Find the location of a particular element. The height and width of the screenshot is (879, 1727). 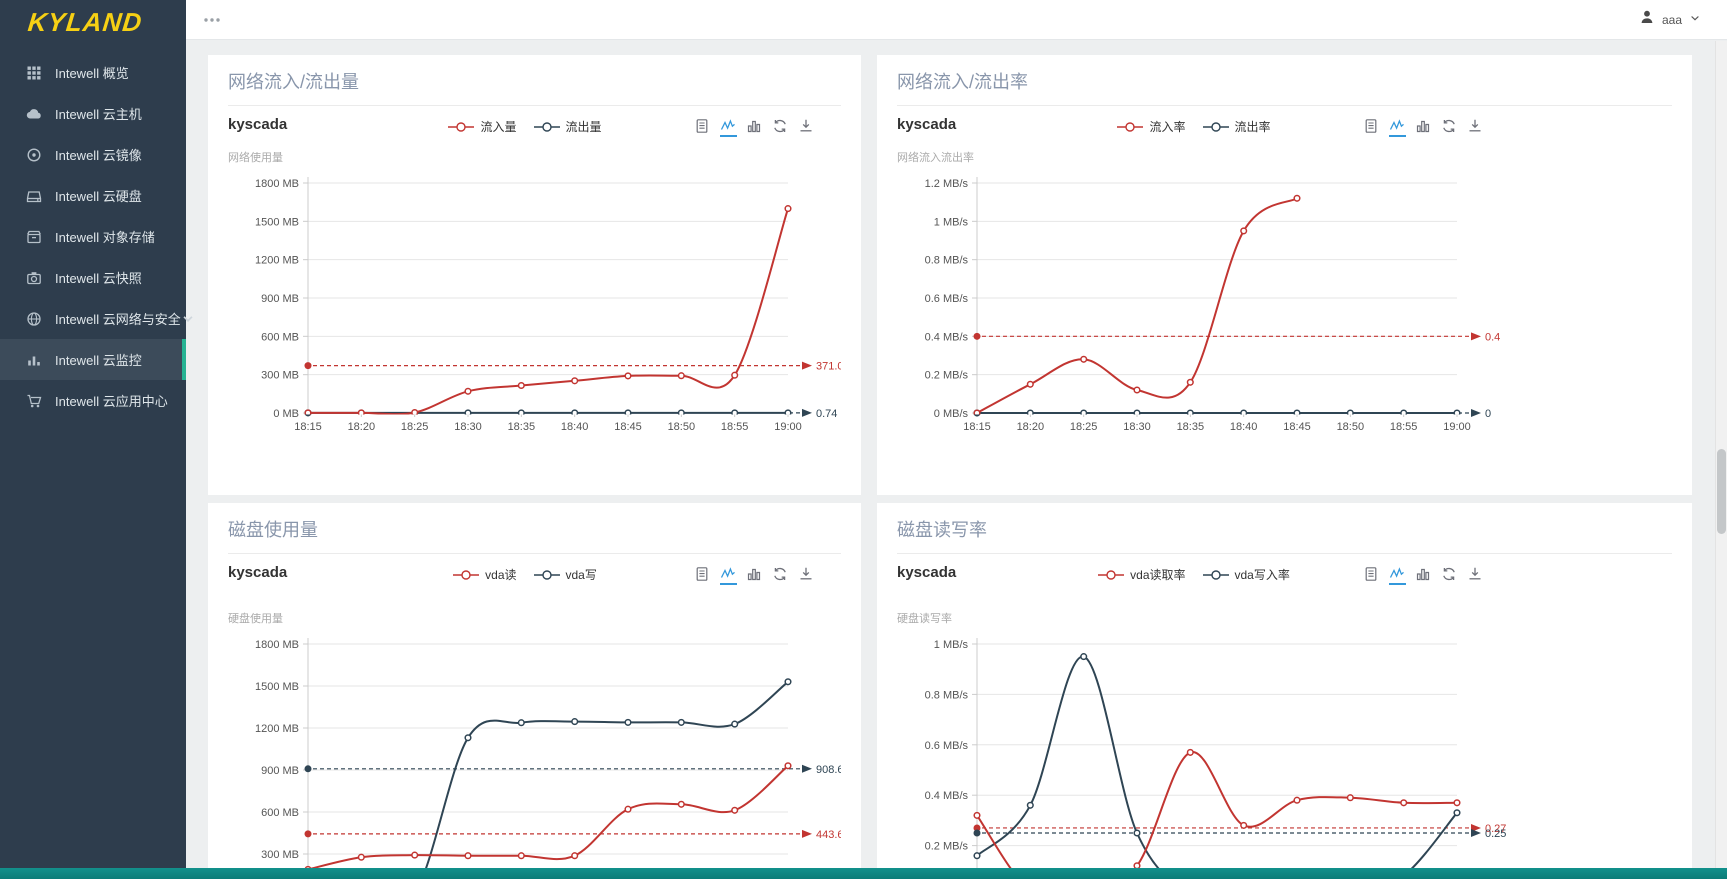

monitor-icon is located at coordinates (34, 360).